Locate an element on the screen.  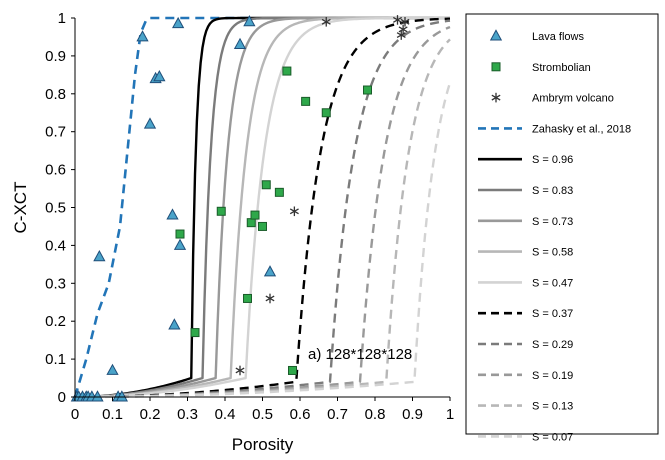
y-tick-label: 0.3 is located at coordinates (55, 283).